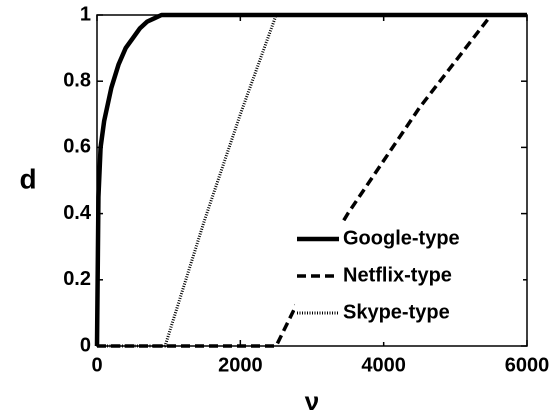 The height and width of the screenshot is (420, 560). Describe the element at coordinates (240, 365) in the screenshot. I see `x-tick-label: 2000` at that location.